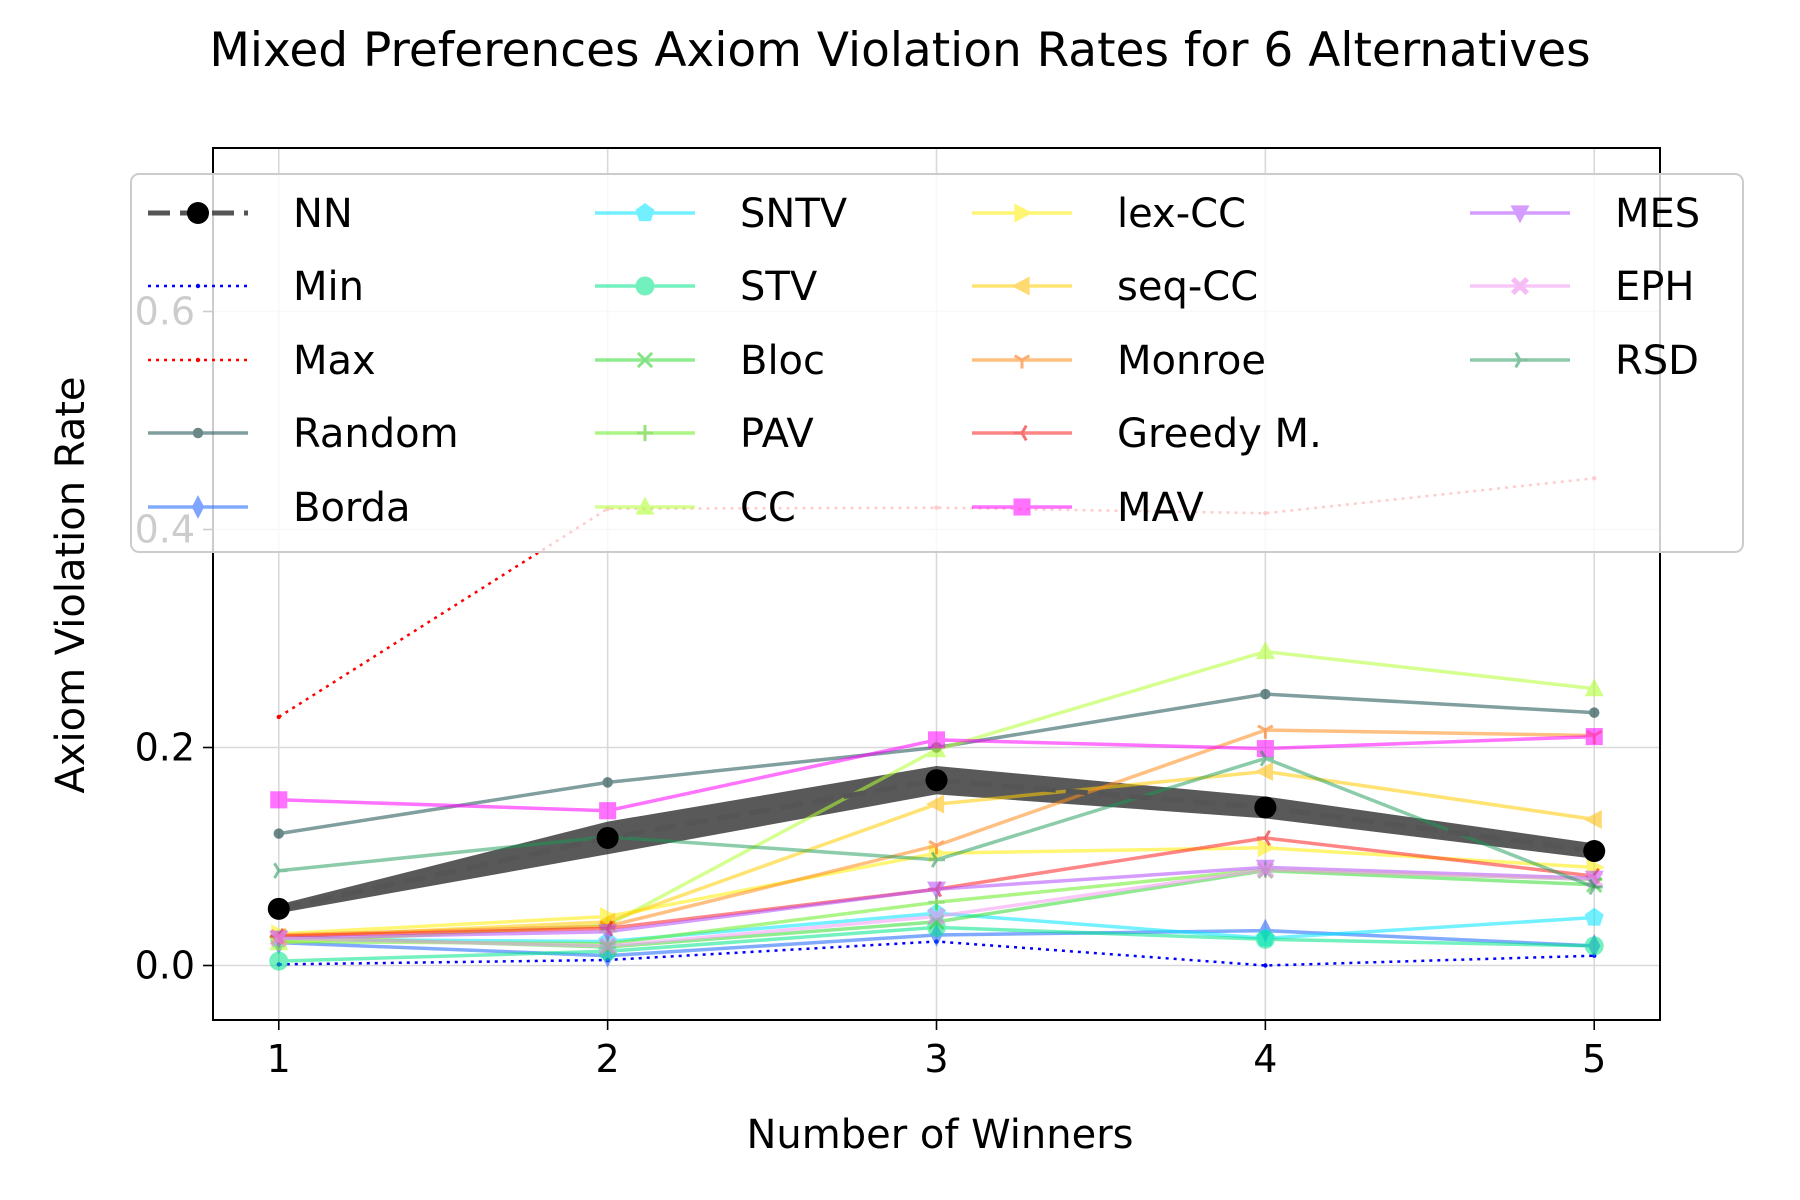  What do you see at coordinates (1266, 848) in the screenshot?
I see `lex-cc-point` at bounding box center [1266, 848].